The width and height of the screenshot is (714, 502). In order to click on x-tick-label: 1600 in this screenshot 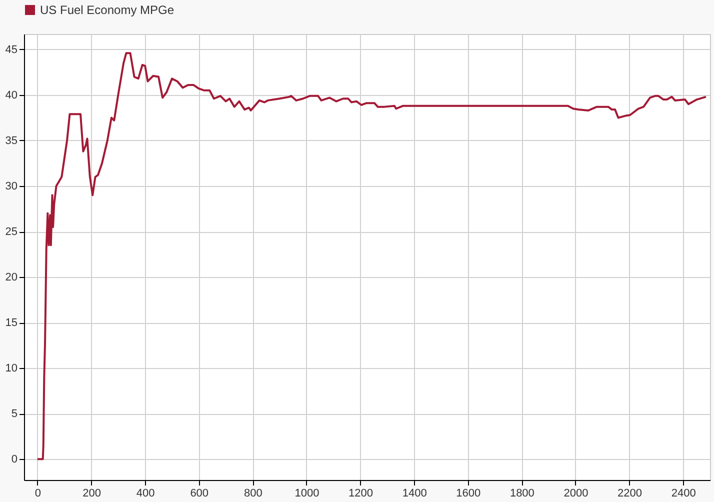, I will do `click(468, 494)`.